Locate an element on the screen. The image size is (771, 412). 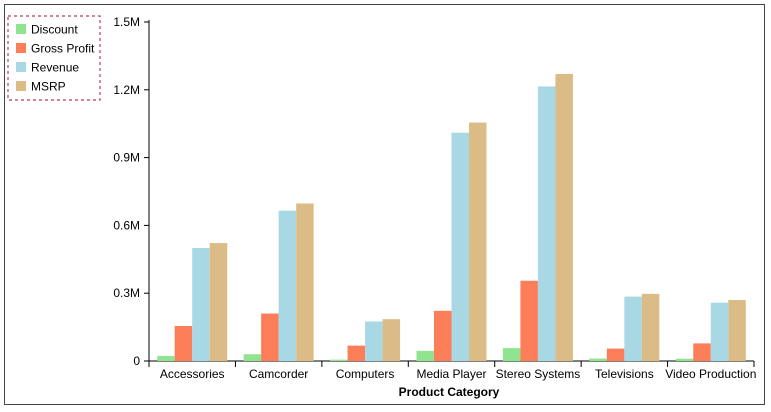
y-tick-label: 1.2M is located at coordinates (126, 90).